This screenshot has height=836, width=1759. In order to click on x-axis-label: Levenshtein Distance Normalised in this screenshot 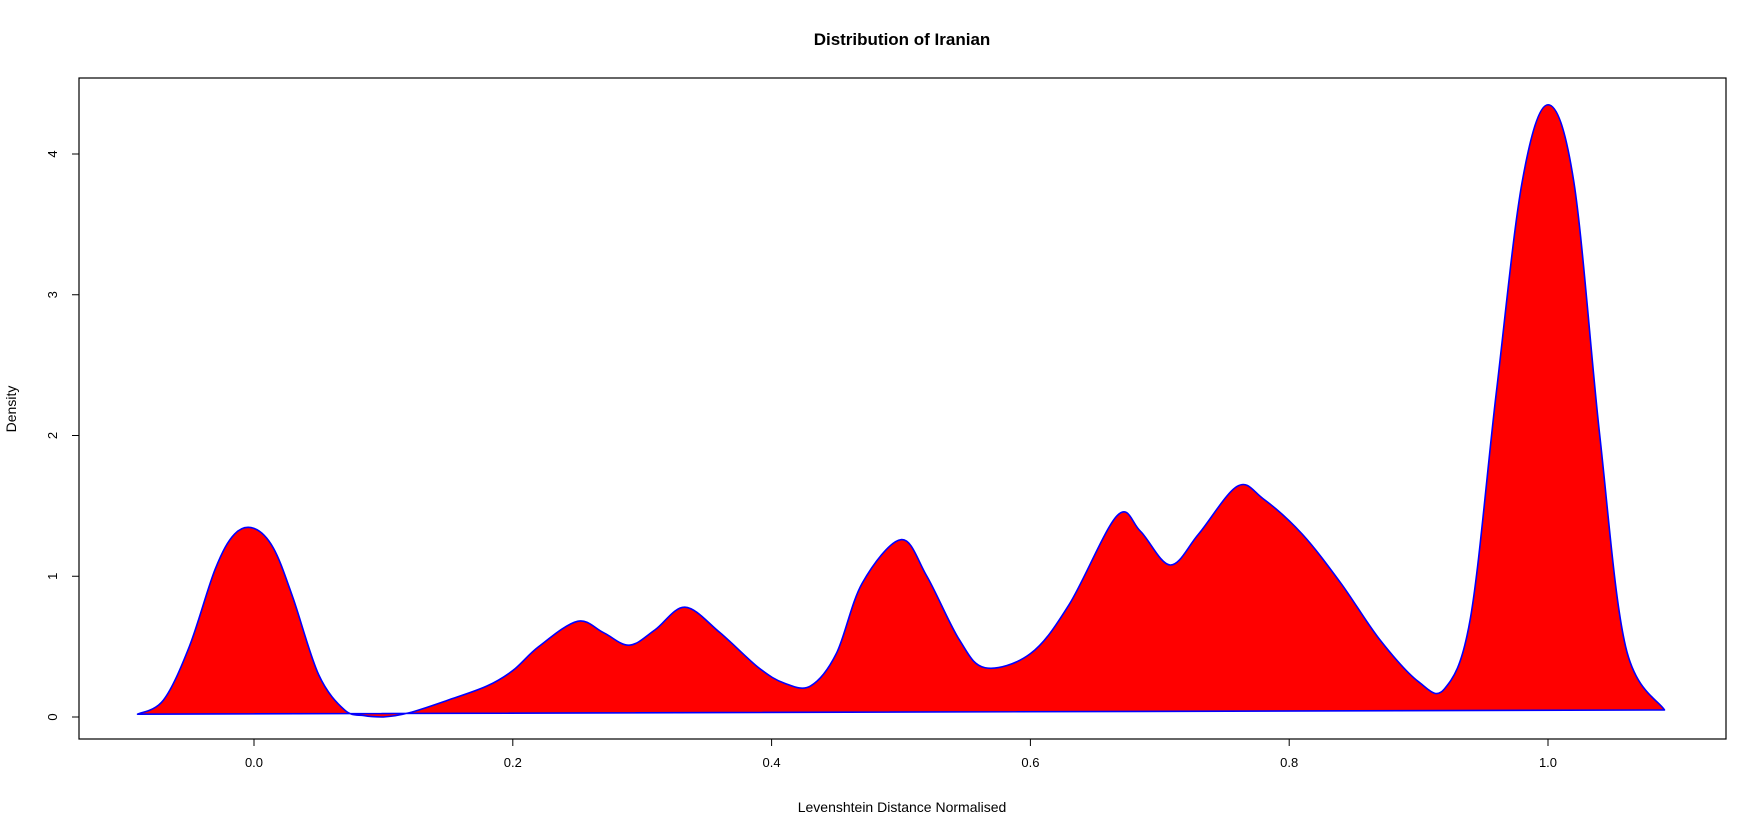, I will do `click(902, 807)`.